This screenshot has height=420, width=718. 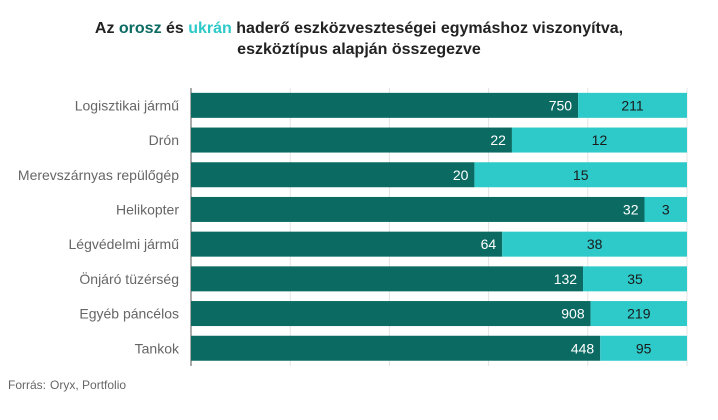 What do you see at coordinates (27, 385) in the screenshot?
I see `source-label: Forrás:` at bounding box center [27, 385].